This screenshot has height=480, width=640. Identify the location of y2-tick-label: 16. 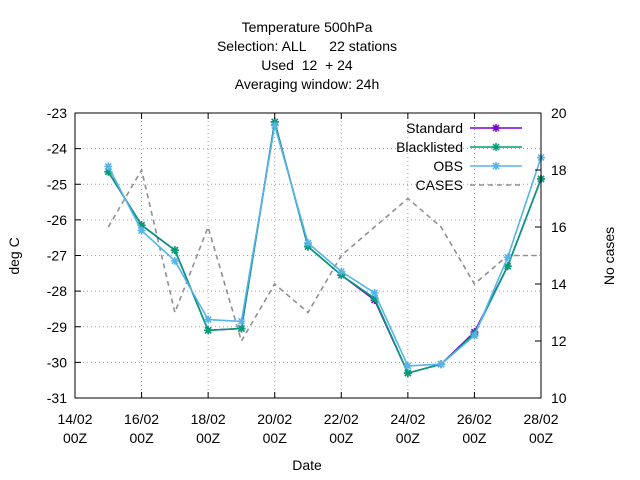
(559, 227).